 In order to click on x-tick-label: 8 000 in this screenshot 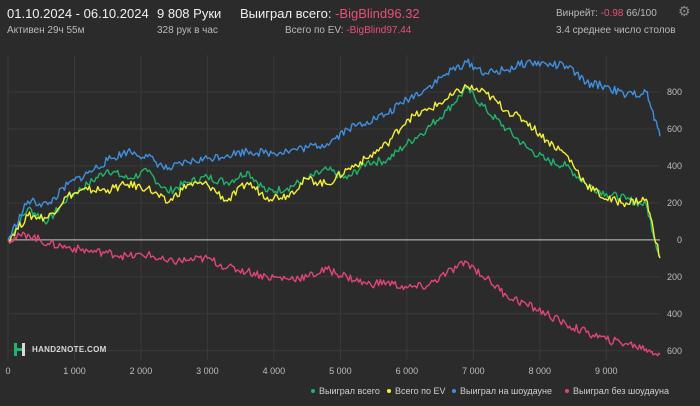, I will do `click(540, 371)`.